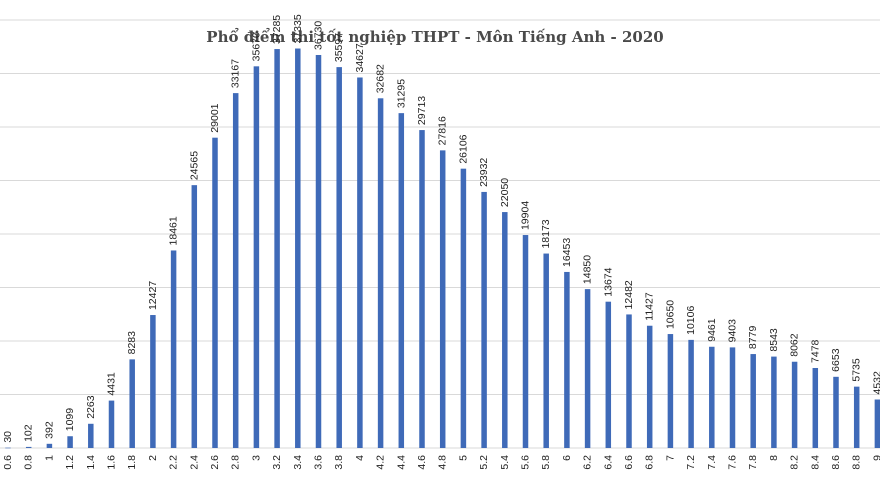 This screenshot has height=495, width=880. I want to click on data-label: 37335, so click(298, 28).